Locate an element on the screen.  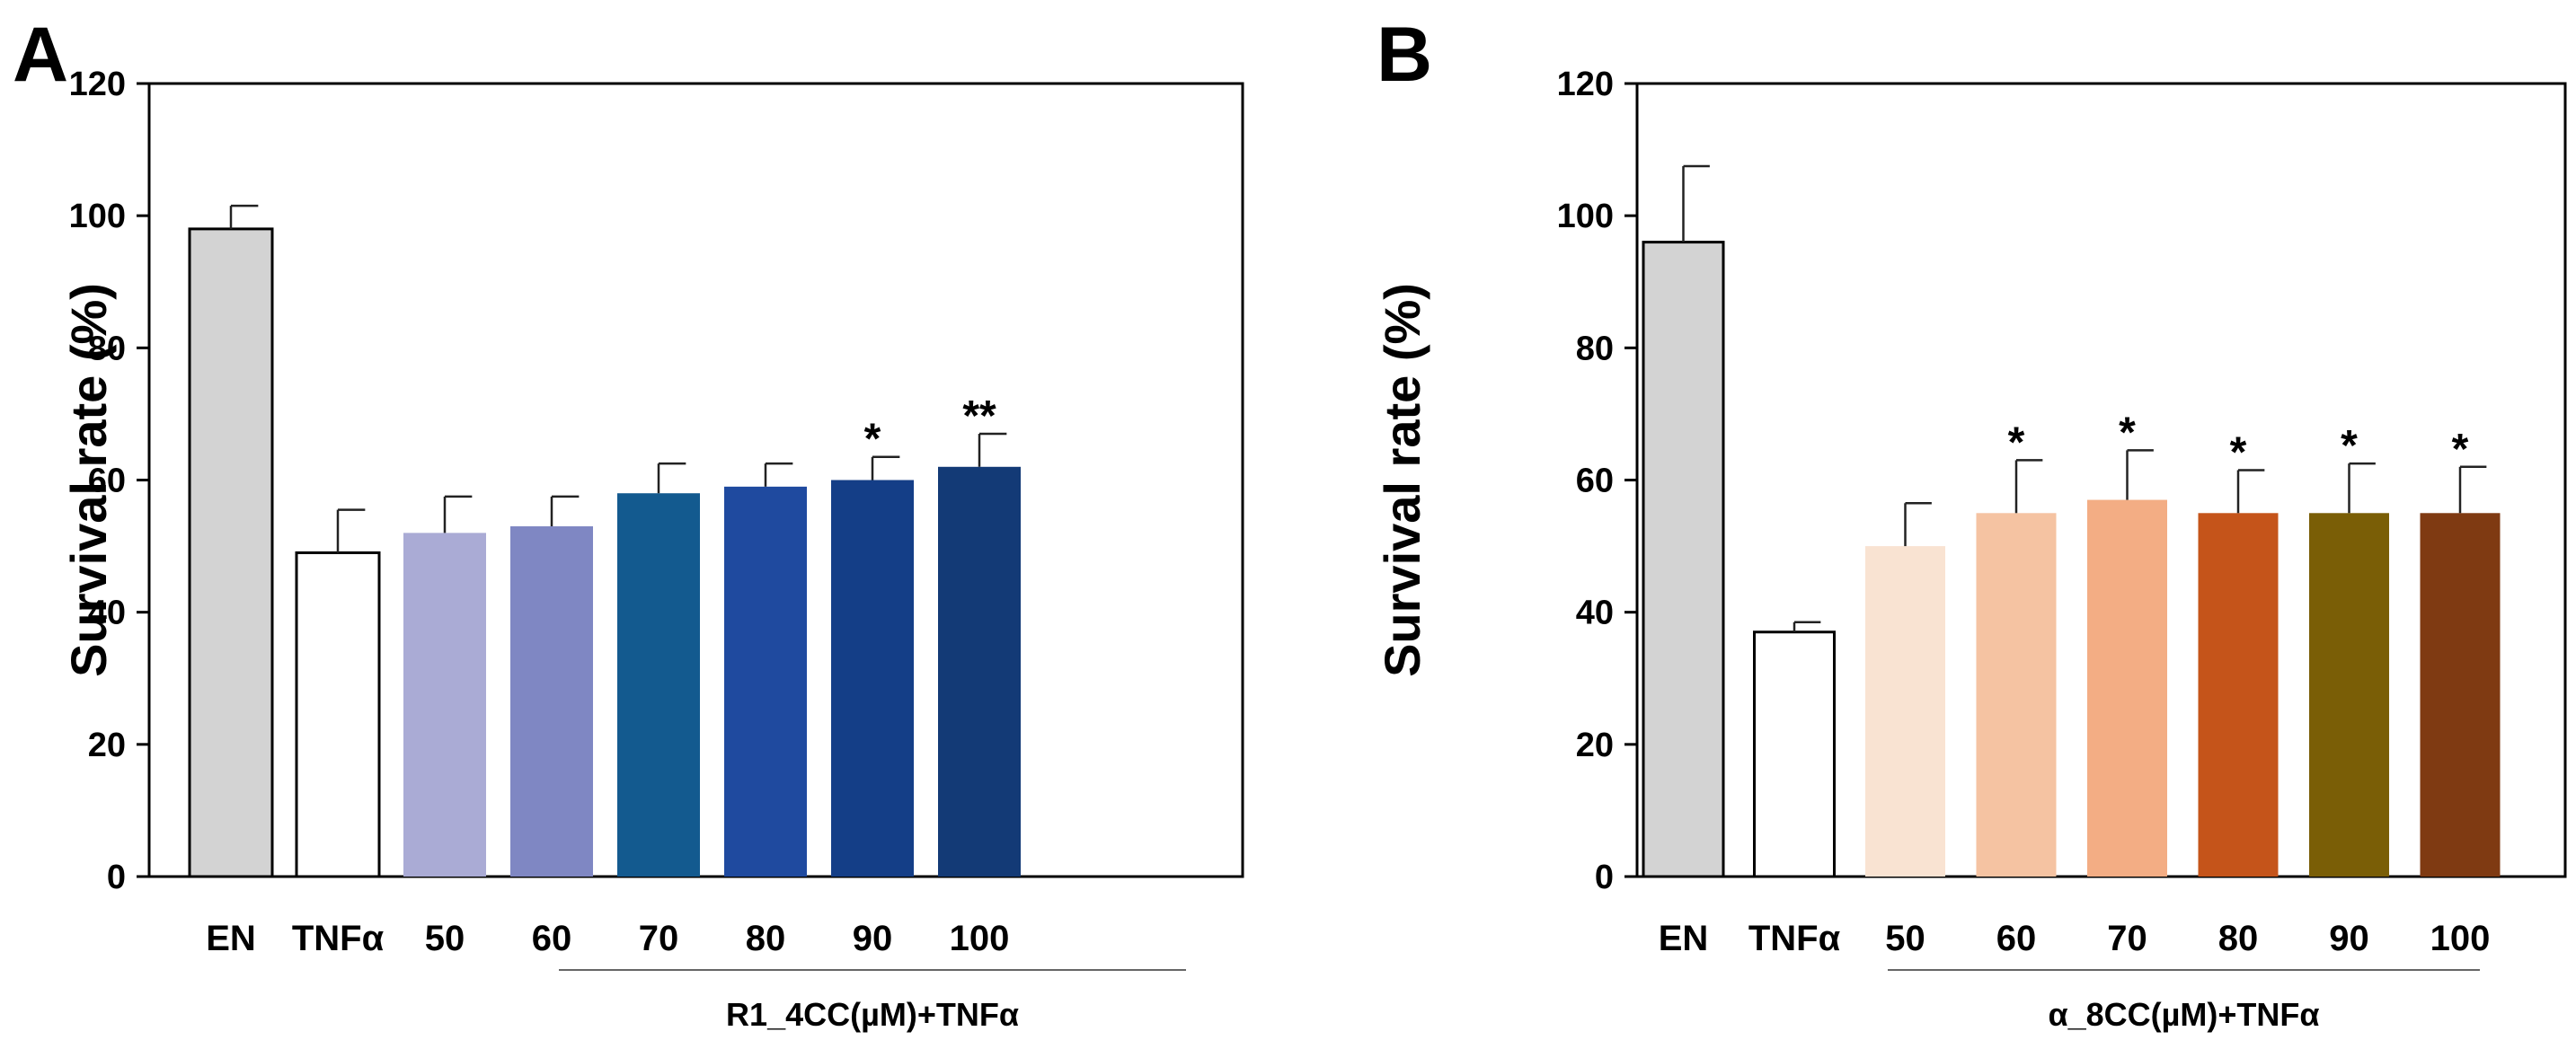
group-label: α_8CC(µM)+TNFα is located at coordinates (2184, 1014).